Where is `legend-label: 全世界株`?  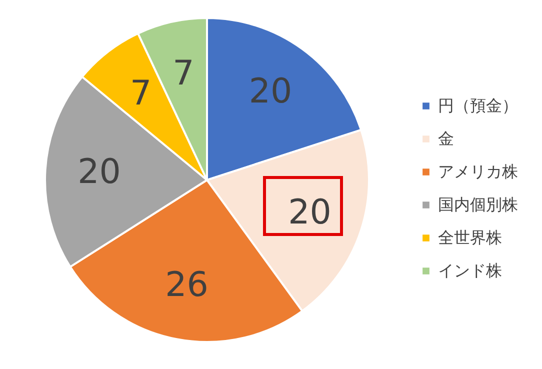
legend-label: 全世界株 is located at coordinates (470, 237).